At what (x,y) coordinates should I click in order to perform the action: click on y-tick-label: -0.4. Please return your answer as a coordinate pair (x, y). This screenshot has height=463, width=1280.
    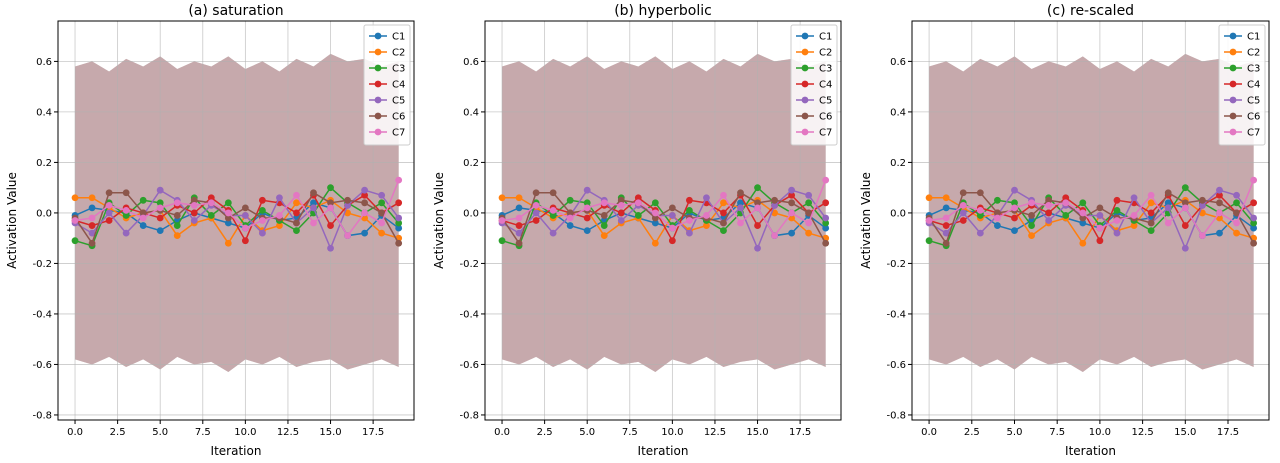
    Looking at the image, I should click on (469, 314).